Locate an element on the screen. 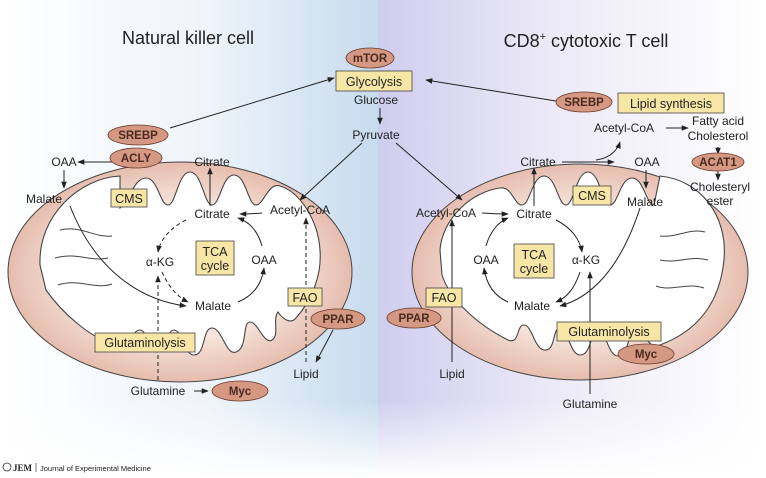 The width and height of the screenshot is (766, 478). left-citrate-inner: Citrate is located at coordinates (212, 214).